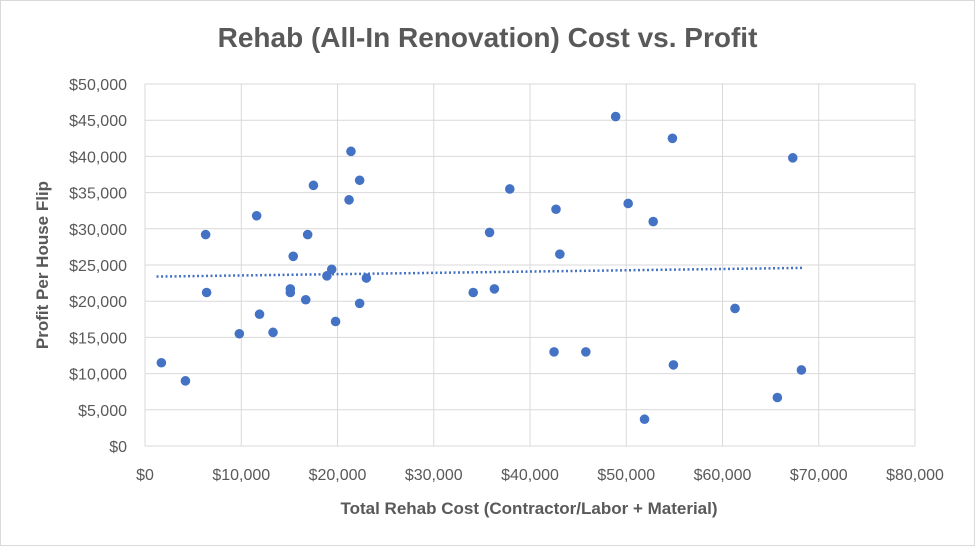 This screenshot has width=975, height=546. I want to click on y-tick-label: $30,000, so click(98, 230).